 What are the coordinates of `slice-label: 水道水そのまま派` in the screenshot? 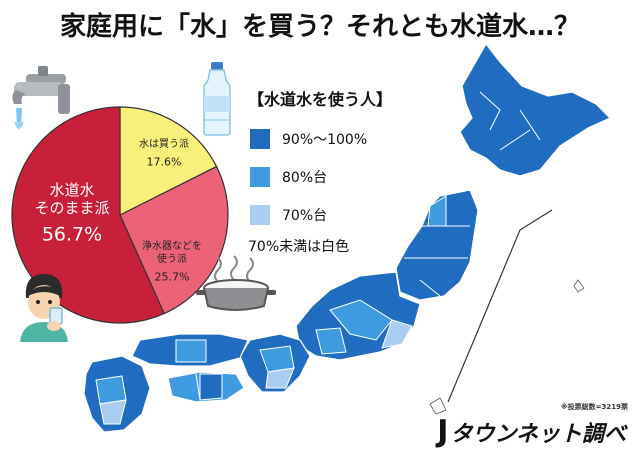 It's located at (71, 199).